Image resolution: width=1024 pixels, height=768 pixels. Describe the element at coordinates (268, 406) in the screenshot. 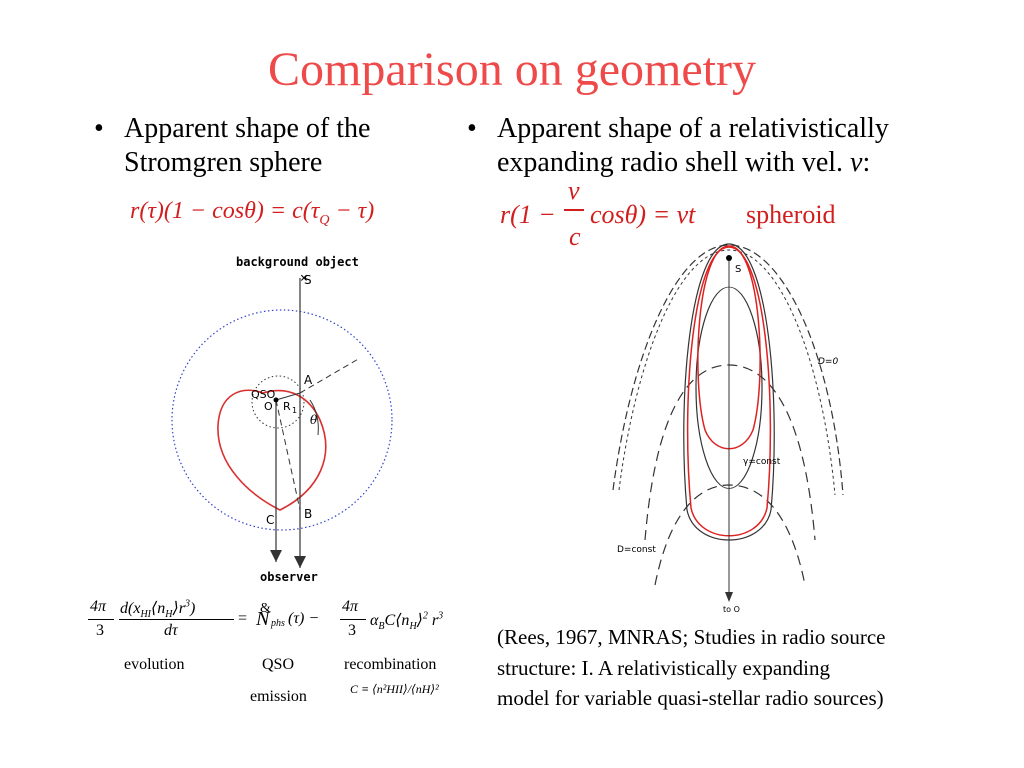

I see `o-label: O` at that location.